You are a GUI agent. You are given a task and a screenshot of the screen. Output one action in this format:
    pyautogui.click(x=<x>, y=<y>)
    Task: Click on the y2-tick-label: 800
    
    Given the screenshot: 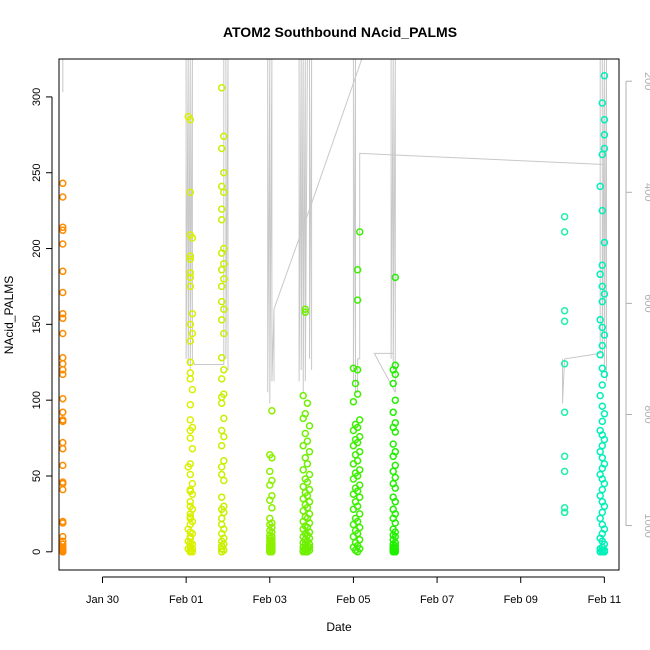 What is the action you would take?
    pyautogui.click(x=646, y=414)
    